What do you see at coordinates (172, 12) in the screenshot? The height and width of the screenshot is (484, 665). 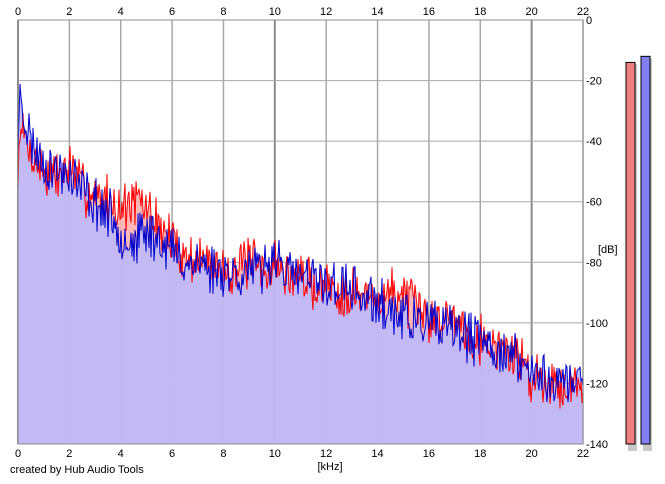 I see `x-tick-label-top: 6` at bounding box center [172, 12].